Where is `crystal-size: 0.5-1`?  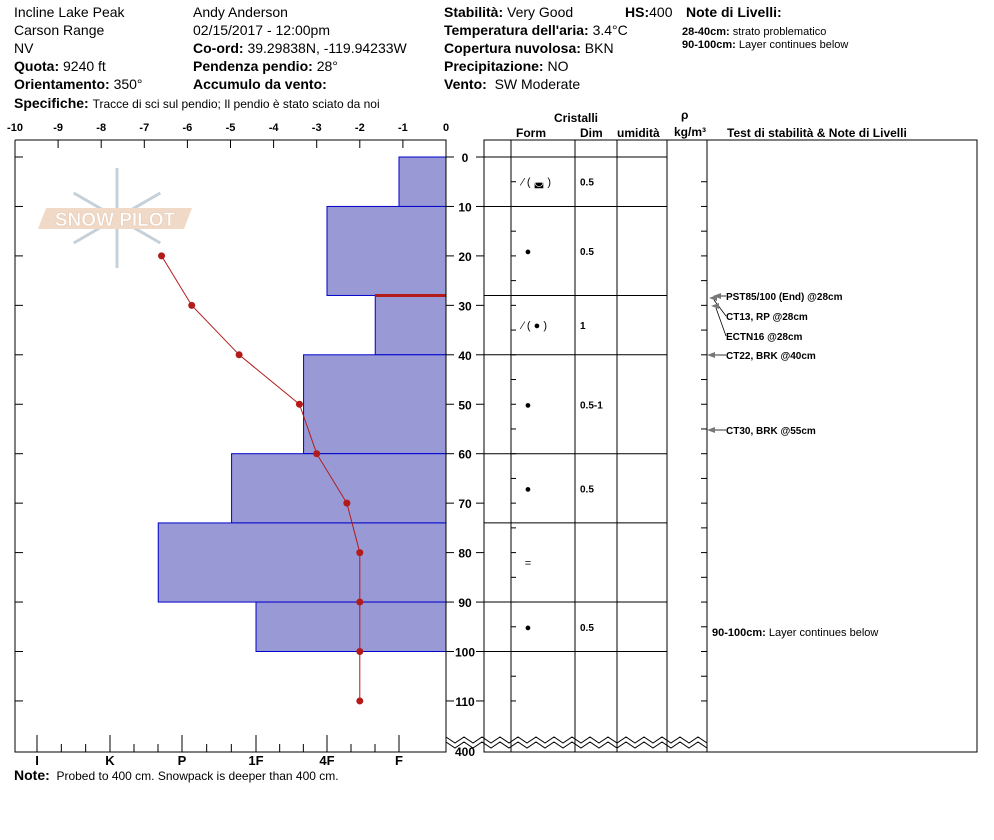 crystal-size: 0.5-1 is located at coordinates (591, 405).